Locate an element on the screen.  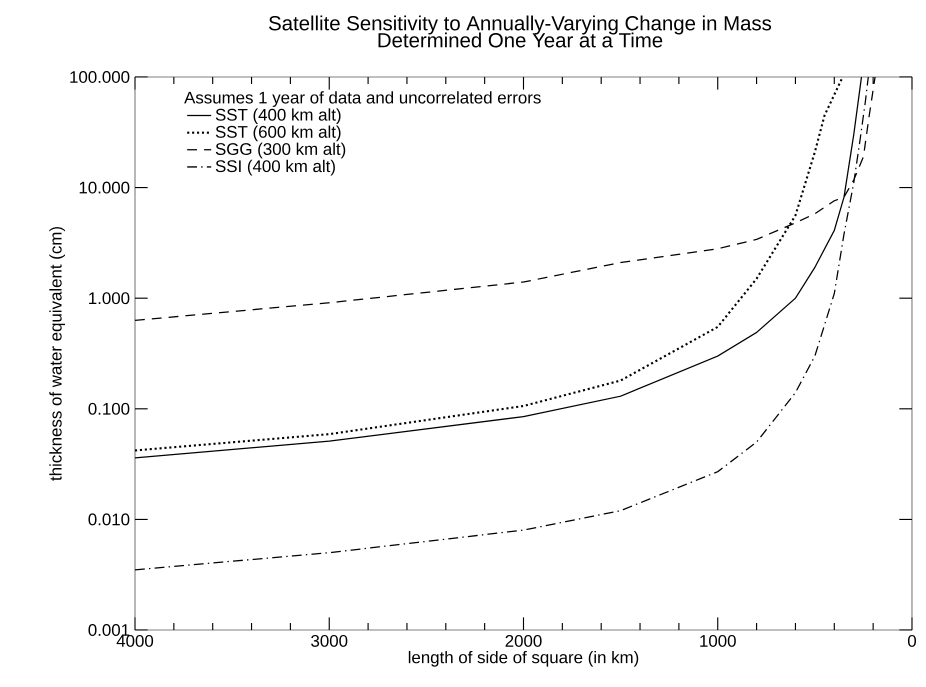
legend-label: SSI (400 km alt) is located at coordinates (275, 168).